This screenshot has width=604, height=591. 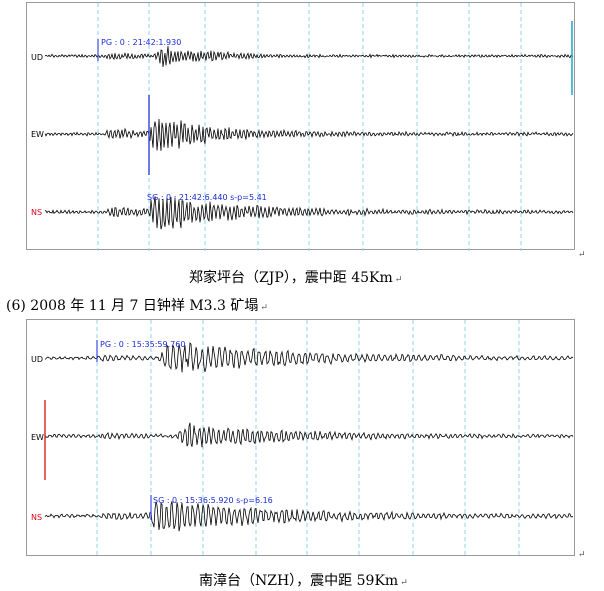 What do you see at coordinates (291, 278) in the screenshot?
I see `caption-zjp-text: 郑家坪台（ZJP），震中距 45Km` at bounding box center [291, 278].